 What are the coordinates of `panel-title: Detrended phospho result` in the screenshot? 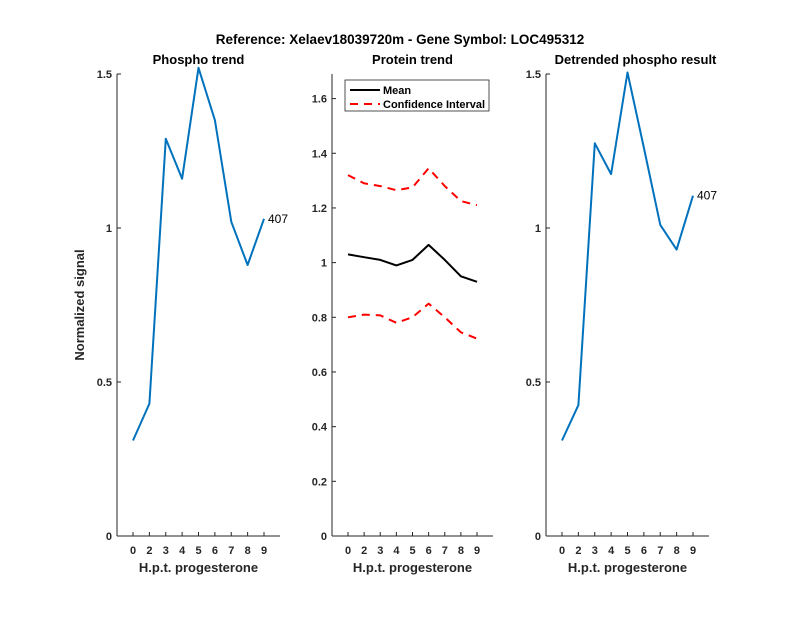 It's located at (636, 59).